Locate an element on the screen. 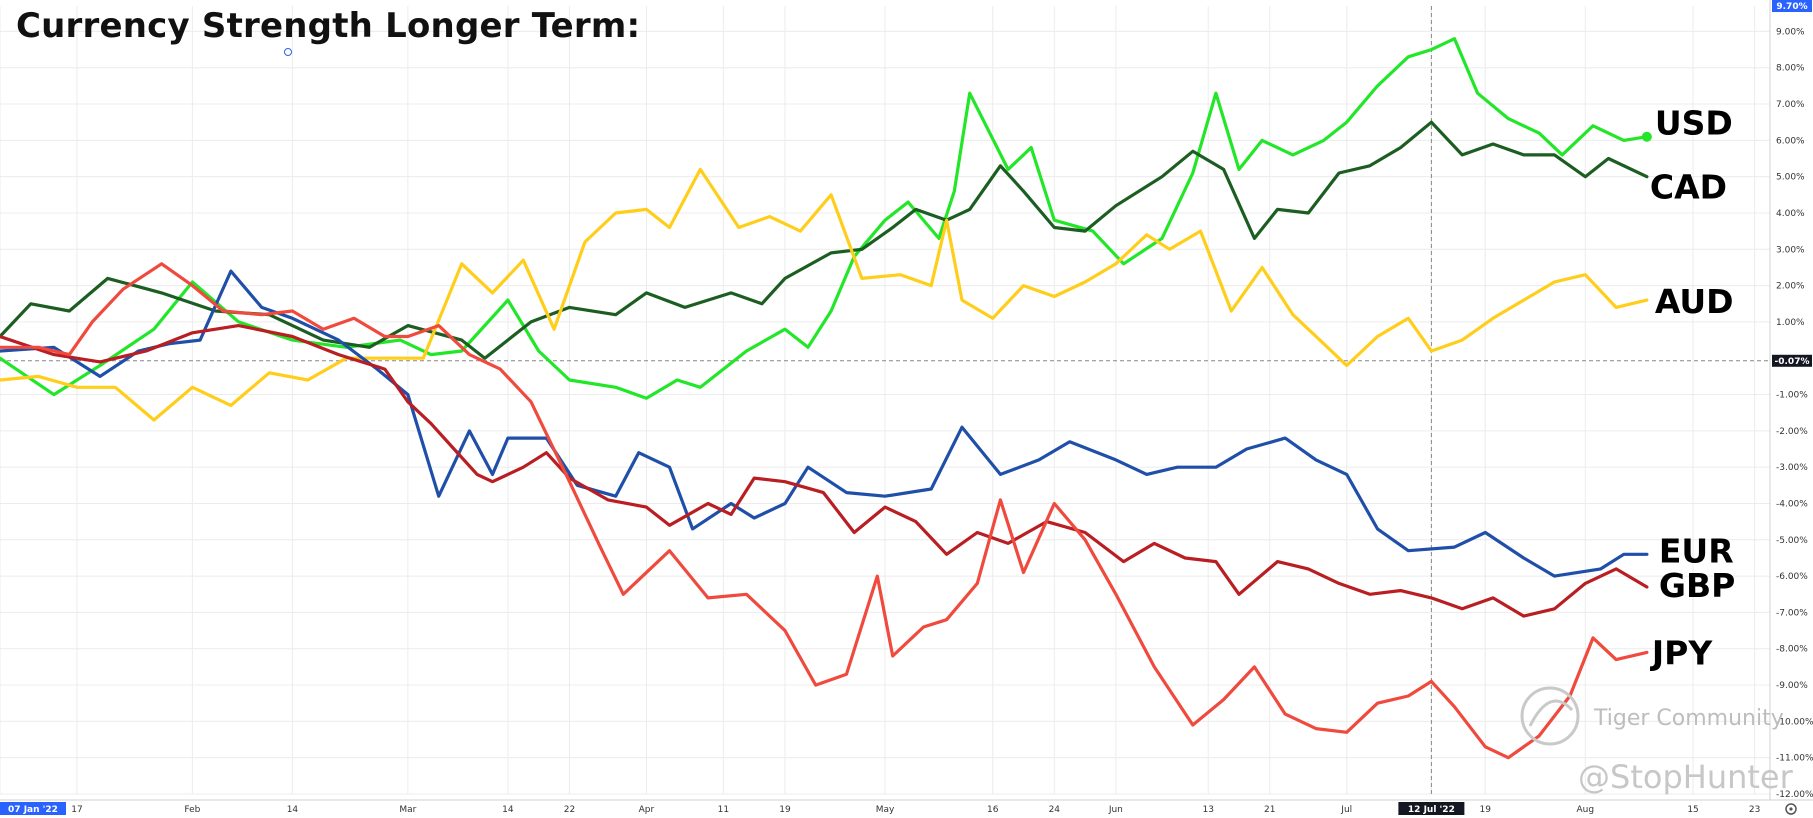  y-tick-label: -7.00% is located at coordinates (1792, 613).